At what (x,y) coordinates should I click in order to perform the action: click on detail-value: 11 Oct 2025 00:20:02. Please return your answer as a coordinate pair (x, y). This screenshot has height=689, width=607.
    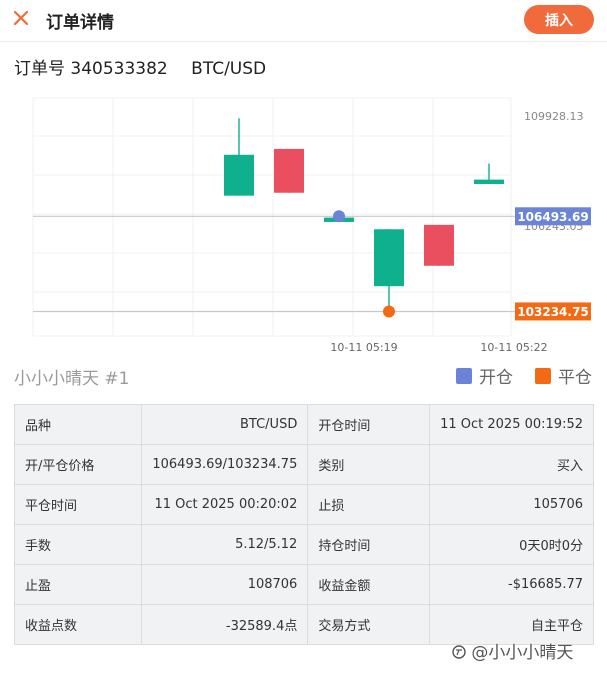
    Looking at the image, I should click on (225, 504).